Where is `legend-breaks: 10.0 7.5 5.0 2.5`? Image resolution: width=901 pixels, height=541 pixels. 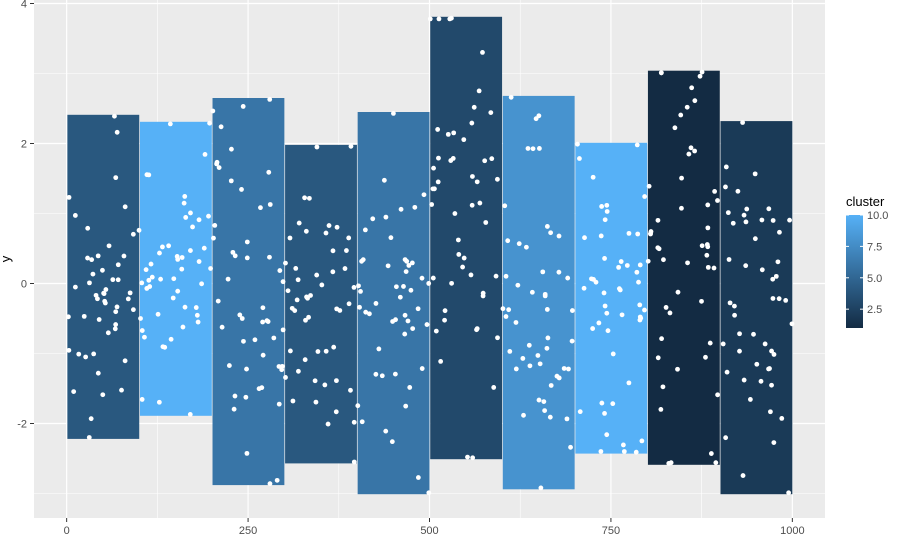 legend-breaks: 10.0 7.5 5.0 2.5 is located at coordinates (867, 263).